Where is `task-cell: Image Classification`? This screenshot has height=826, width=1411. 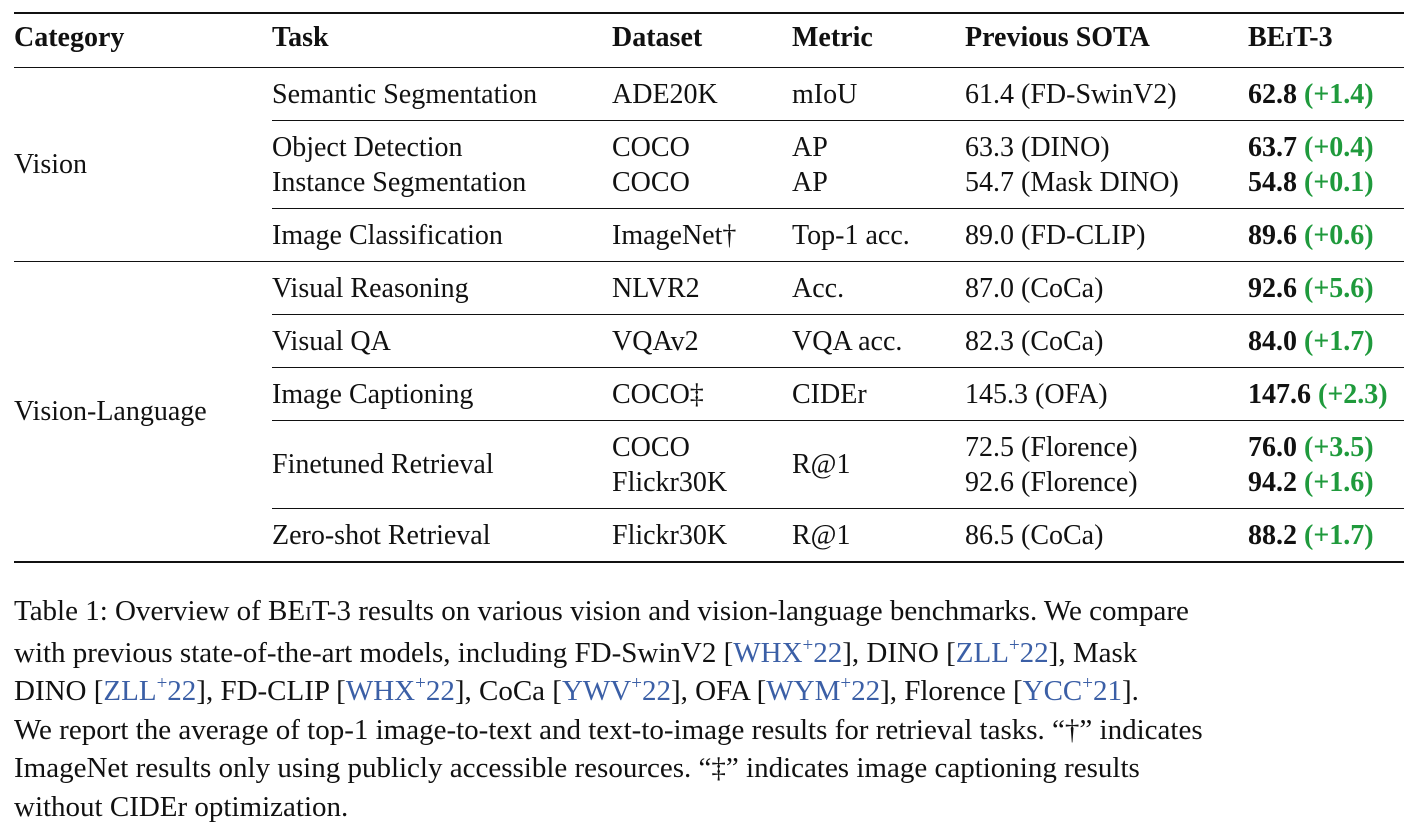 task-cell: Image Classification is located at coordinates (442, 235).